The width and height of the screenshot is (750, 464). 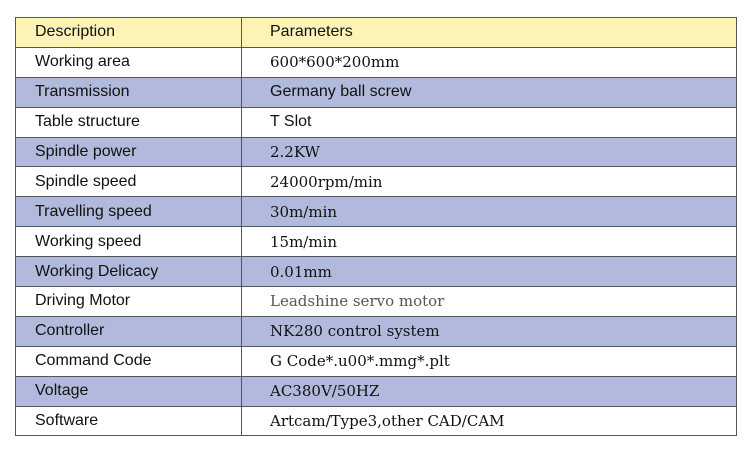 I want to click on table-cell: Spindle power, so click(x=128, y=152).